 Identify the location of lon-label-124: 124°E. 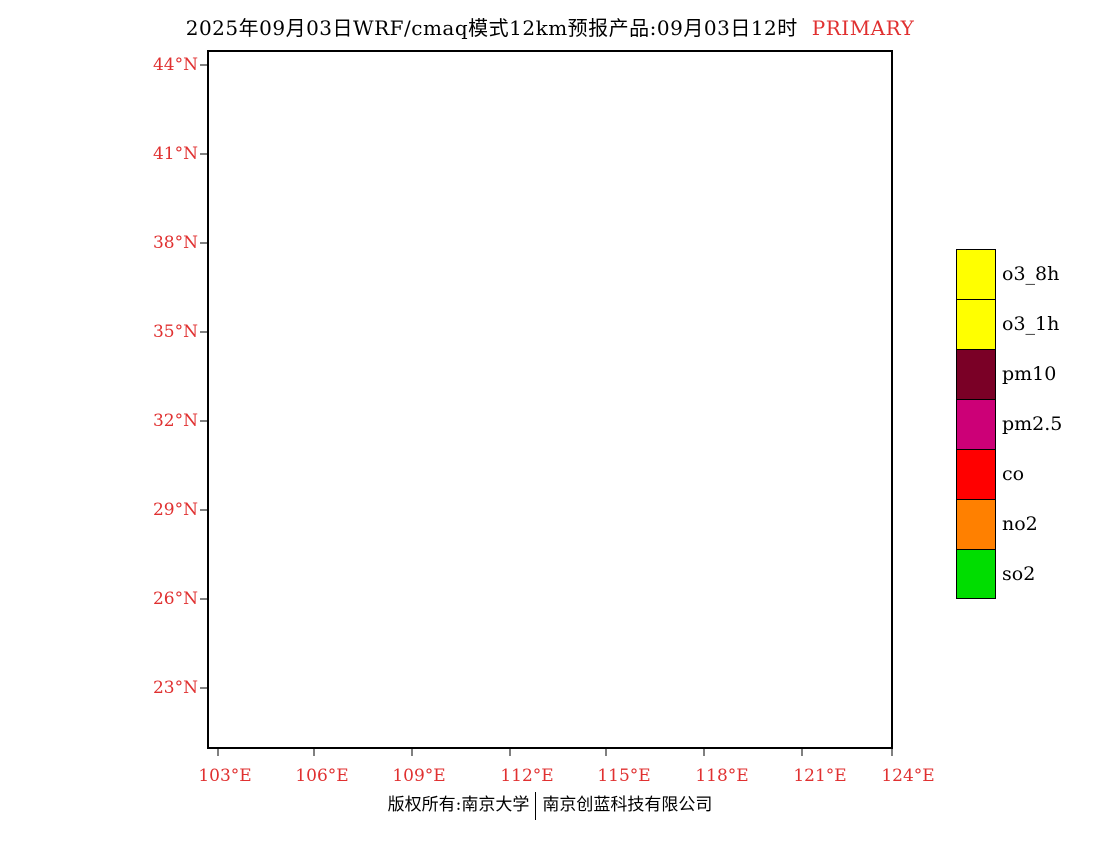
(908, 776).